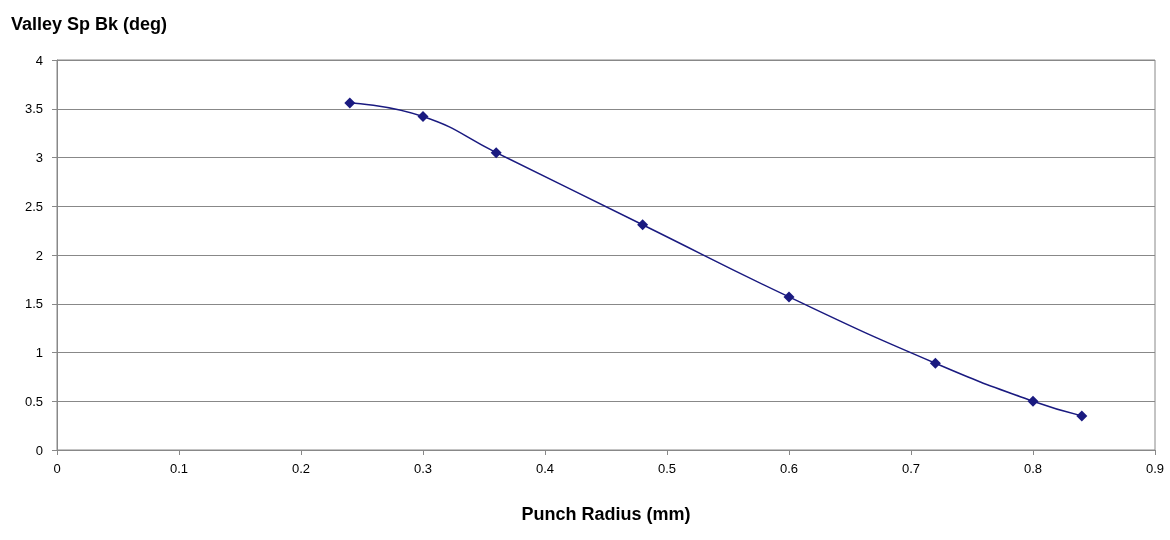  What do you see at coordinates (33, 109) in the screenshot?
I see `y-tick-label: 3.5` at bounding box center [33, 109].